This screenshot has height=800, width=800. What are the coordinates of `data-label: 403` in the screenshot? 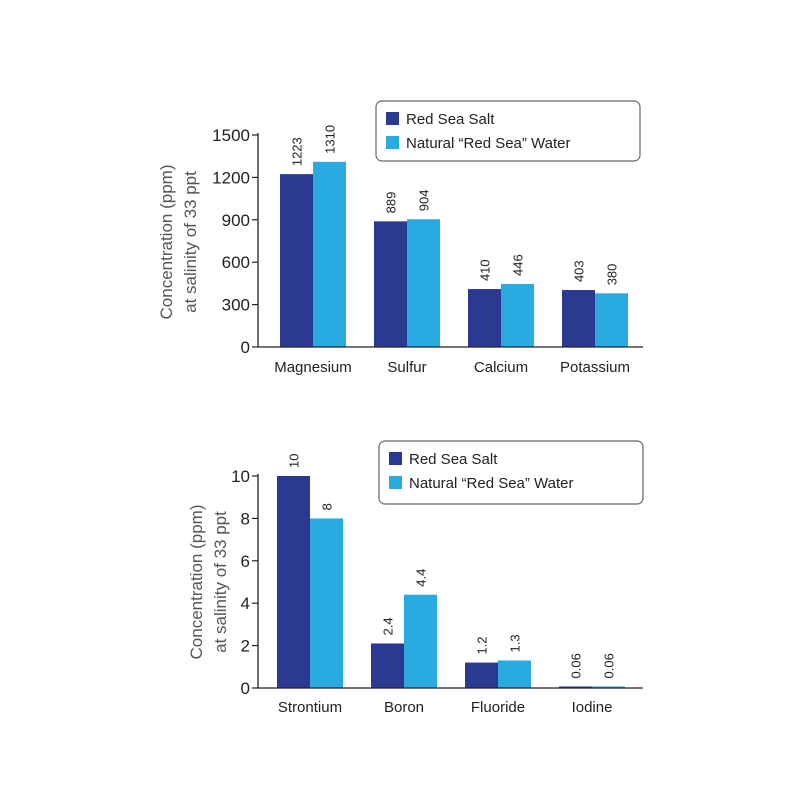 It's located at (579, 271).